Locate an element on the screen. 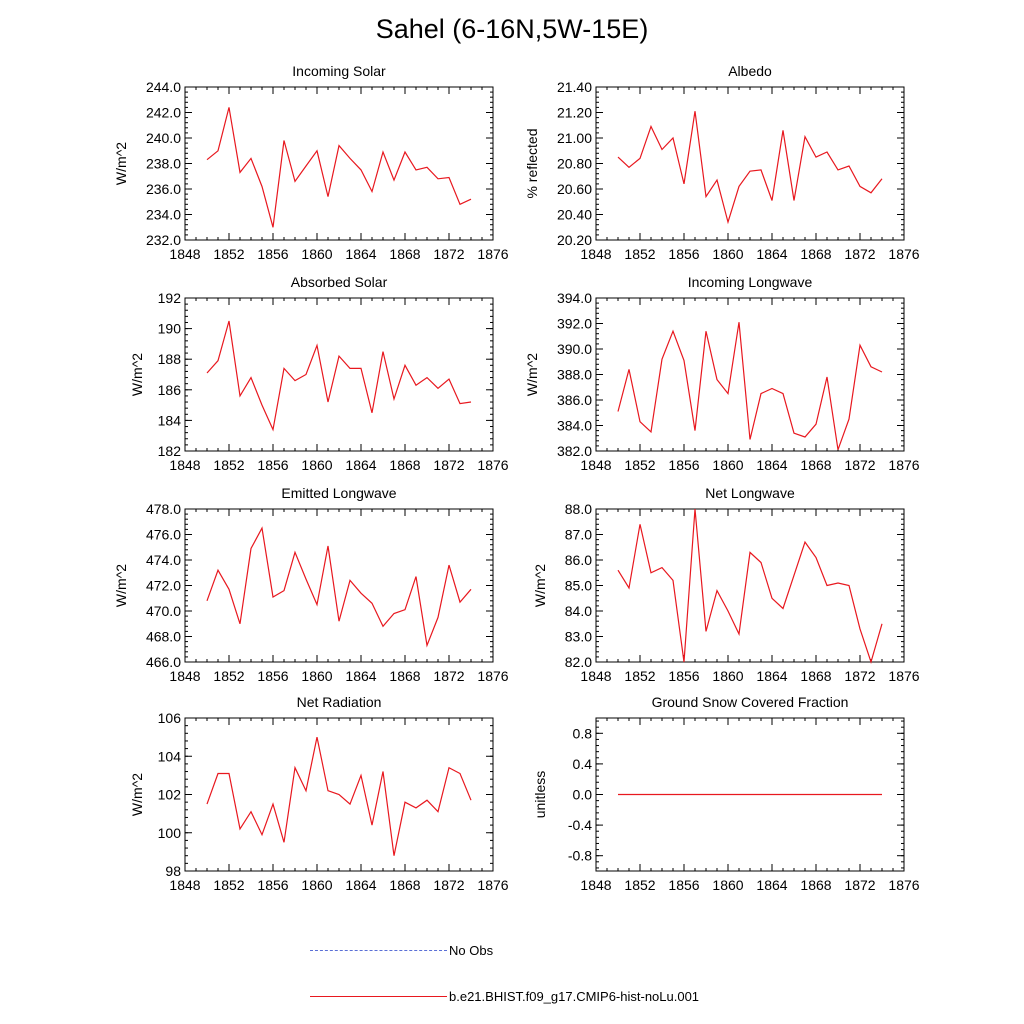  y-tick-label: 192 is located at coordinates (170, 298).